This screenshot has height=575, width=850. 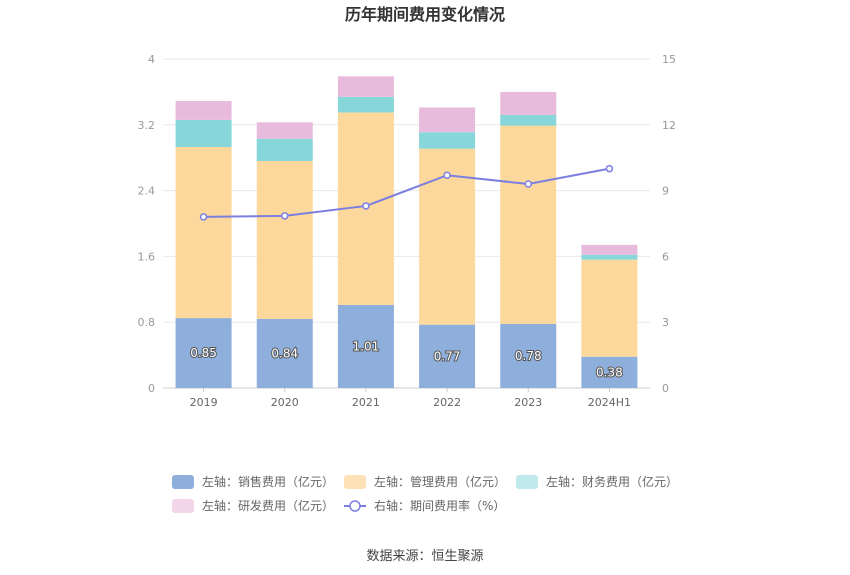 What do you see at coordinates (355, 506) in the screenshot?
I see `legend-marker` at bounding box center [355, 506].